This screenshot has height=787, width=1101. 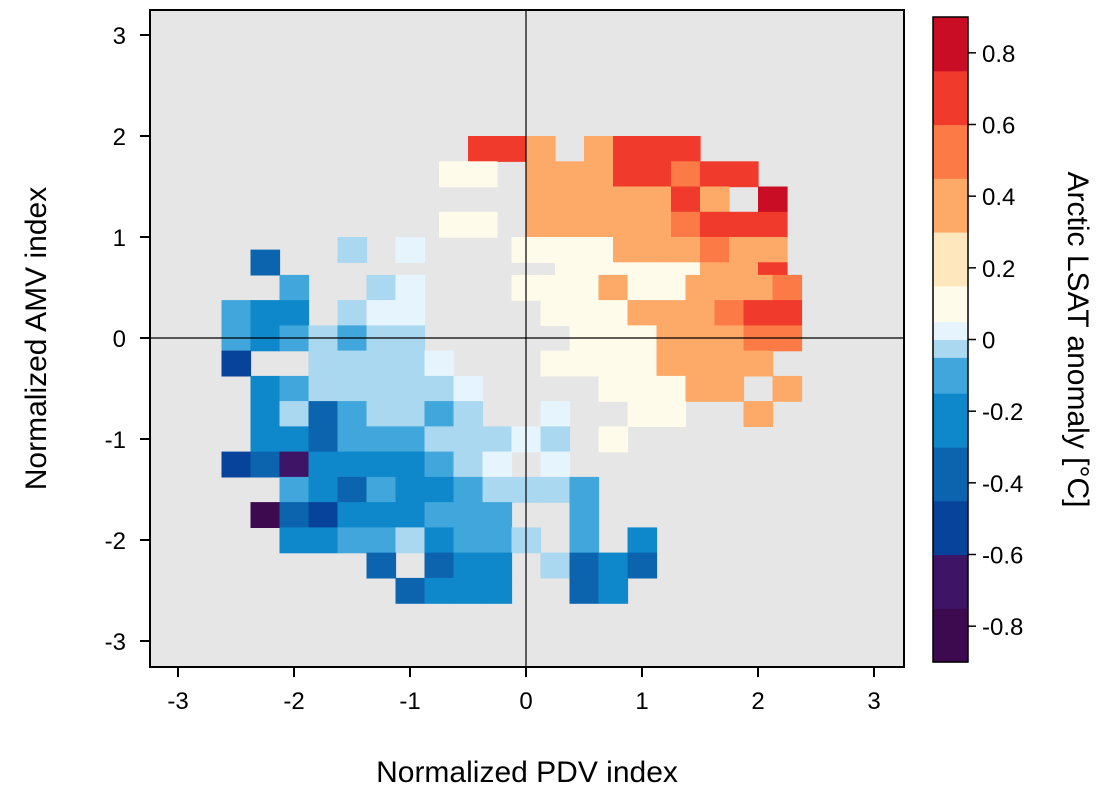 I want to click on x-tick-label: -2, so click(x=293, y=701).